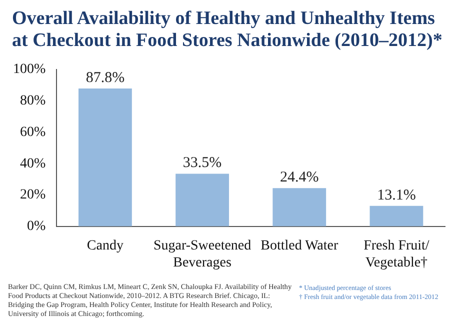 The image size is (457, 322). What do you see at coordinates (299, 246) in the screenshot?
I see `x-tick-label: Bottled Water` at bounding box center [299, 246].